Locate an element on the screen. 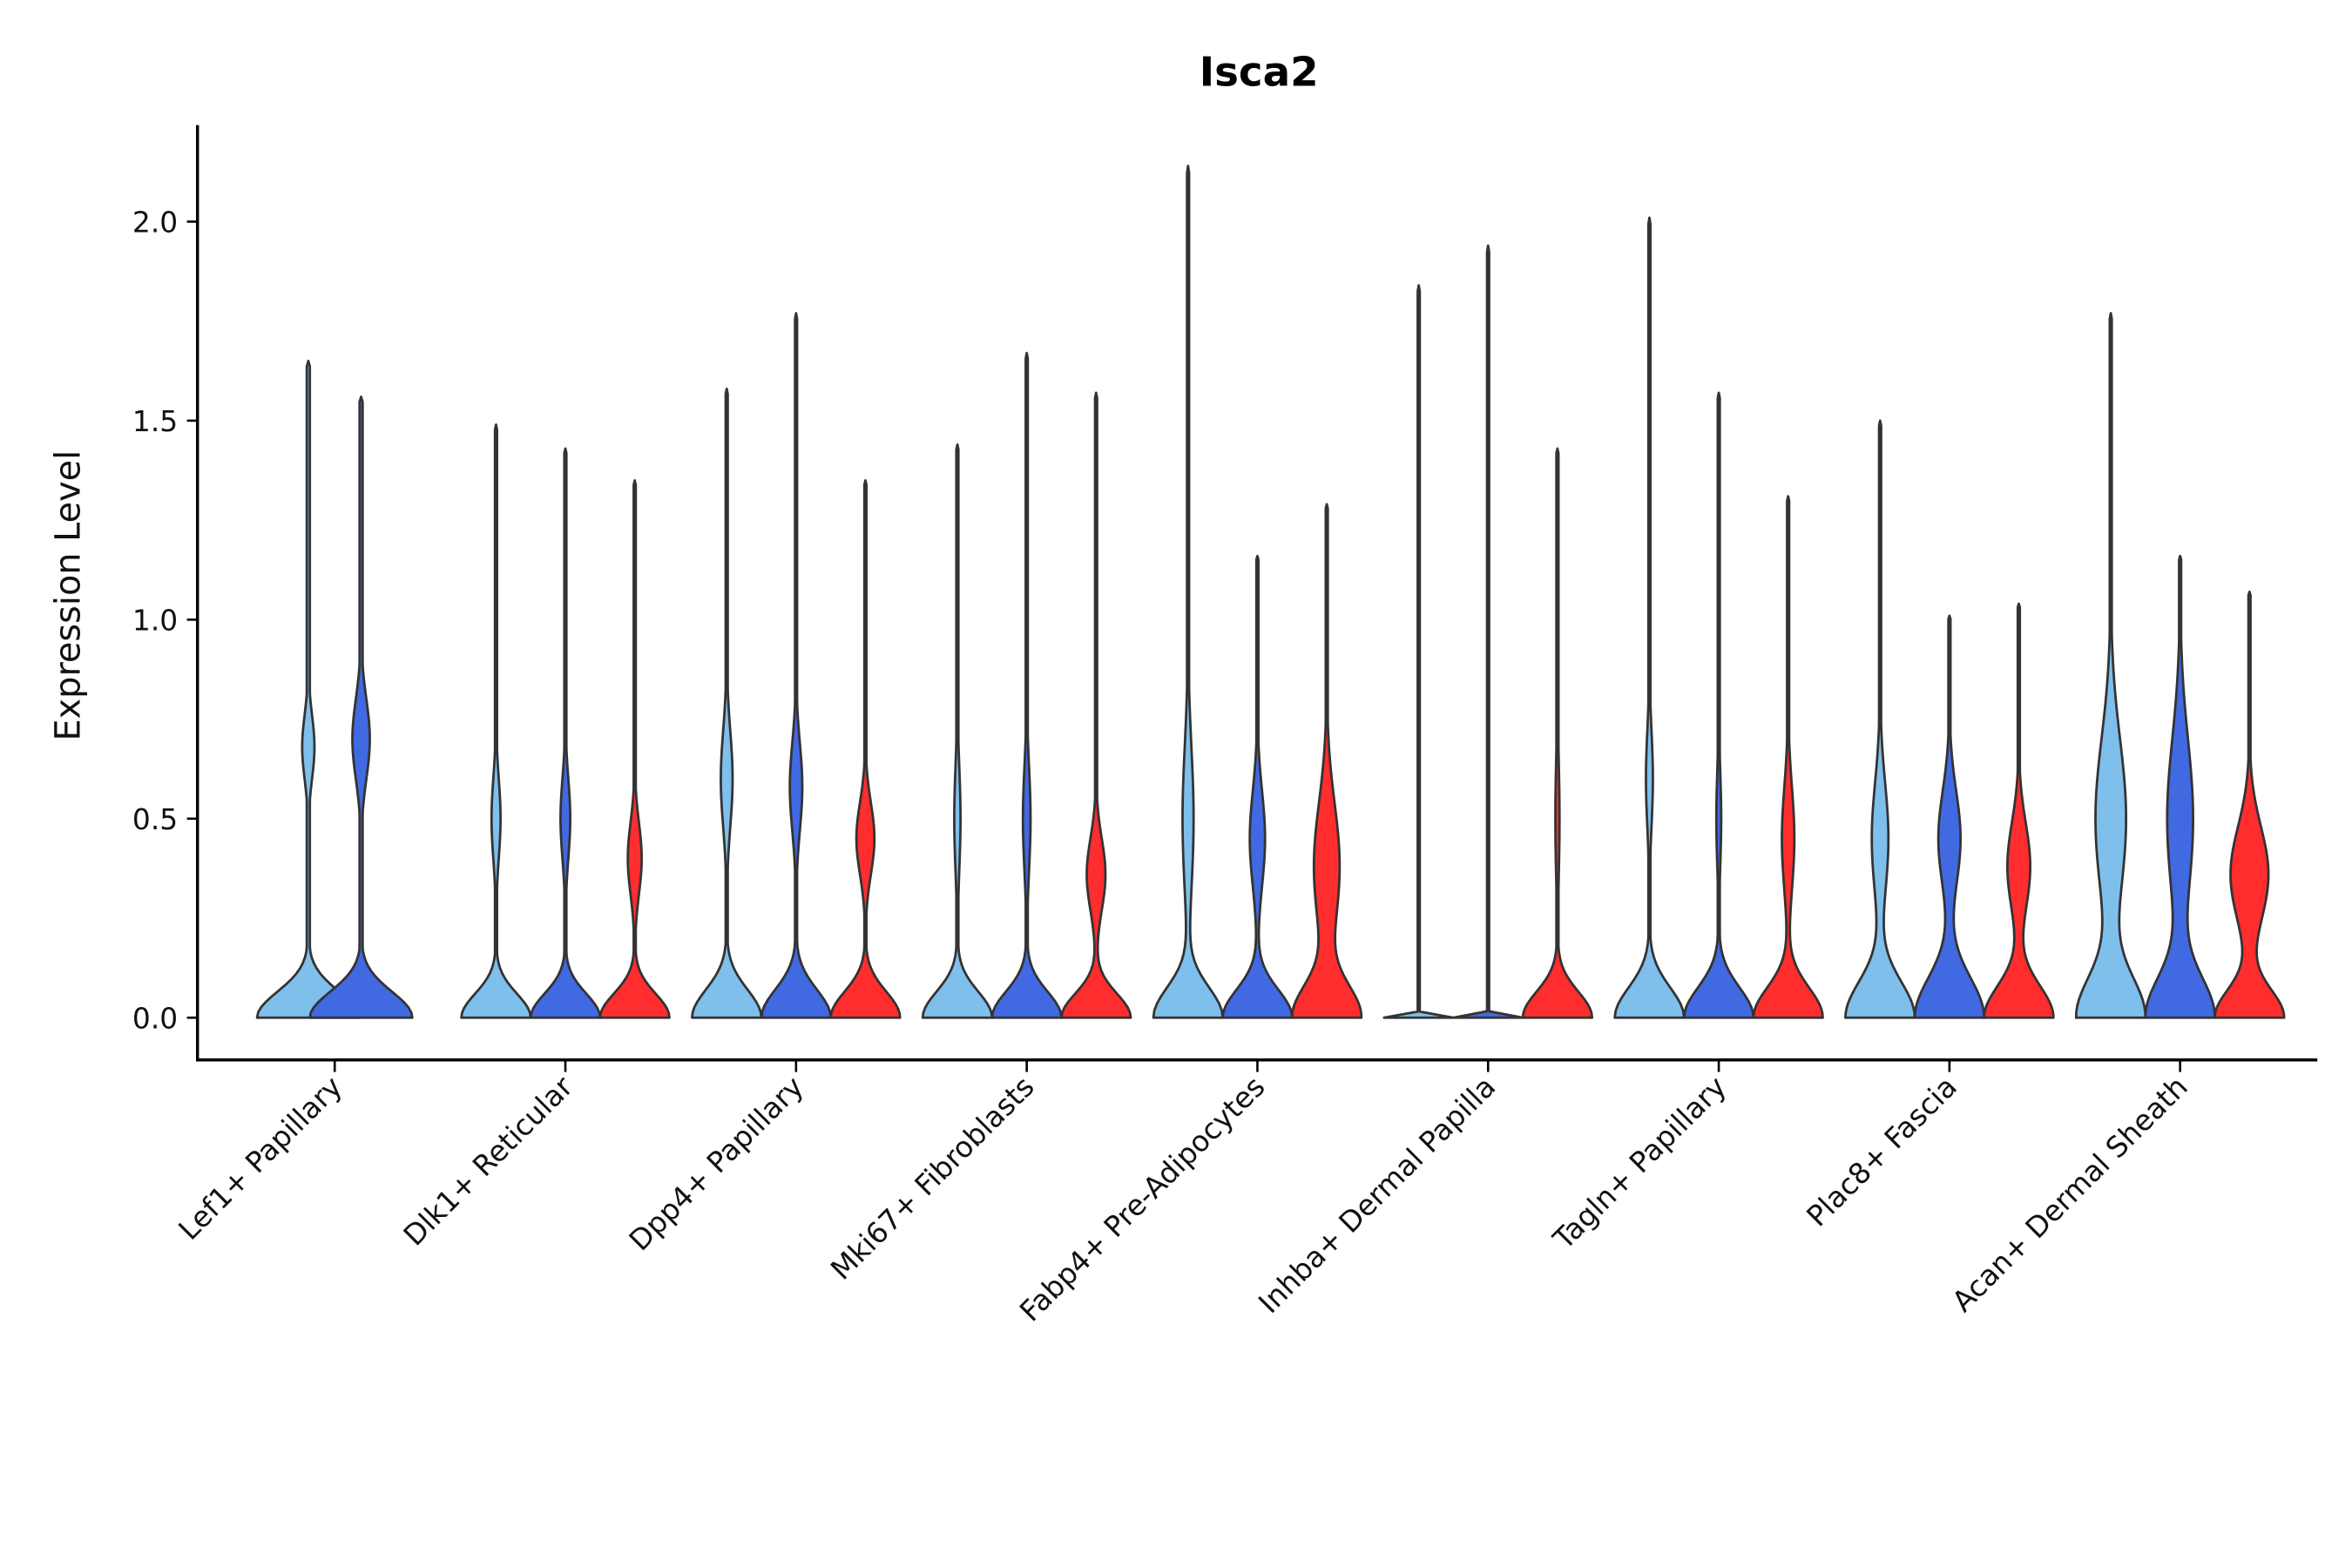  x-tick-label: Acan+ Dermal Sheath is located at coordinates (2069, 1194).